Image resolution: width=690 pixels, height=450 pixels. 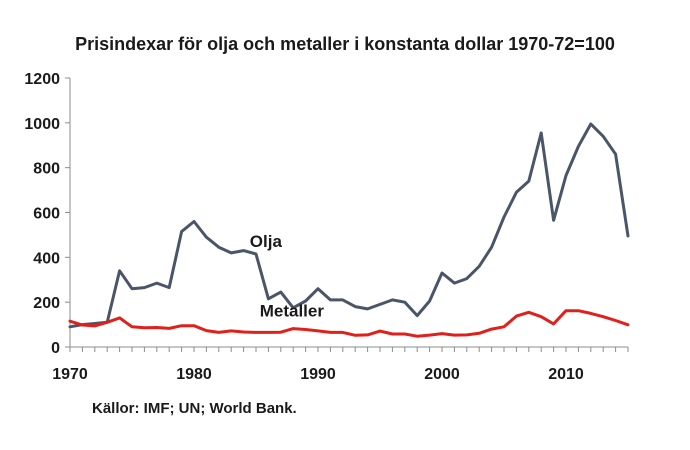 I want to click on y-tick-label: 400, so click(x=46, y=258).